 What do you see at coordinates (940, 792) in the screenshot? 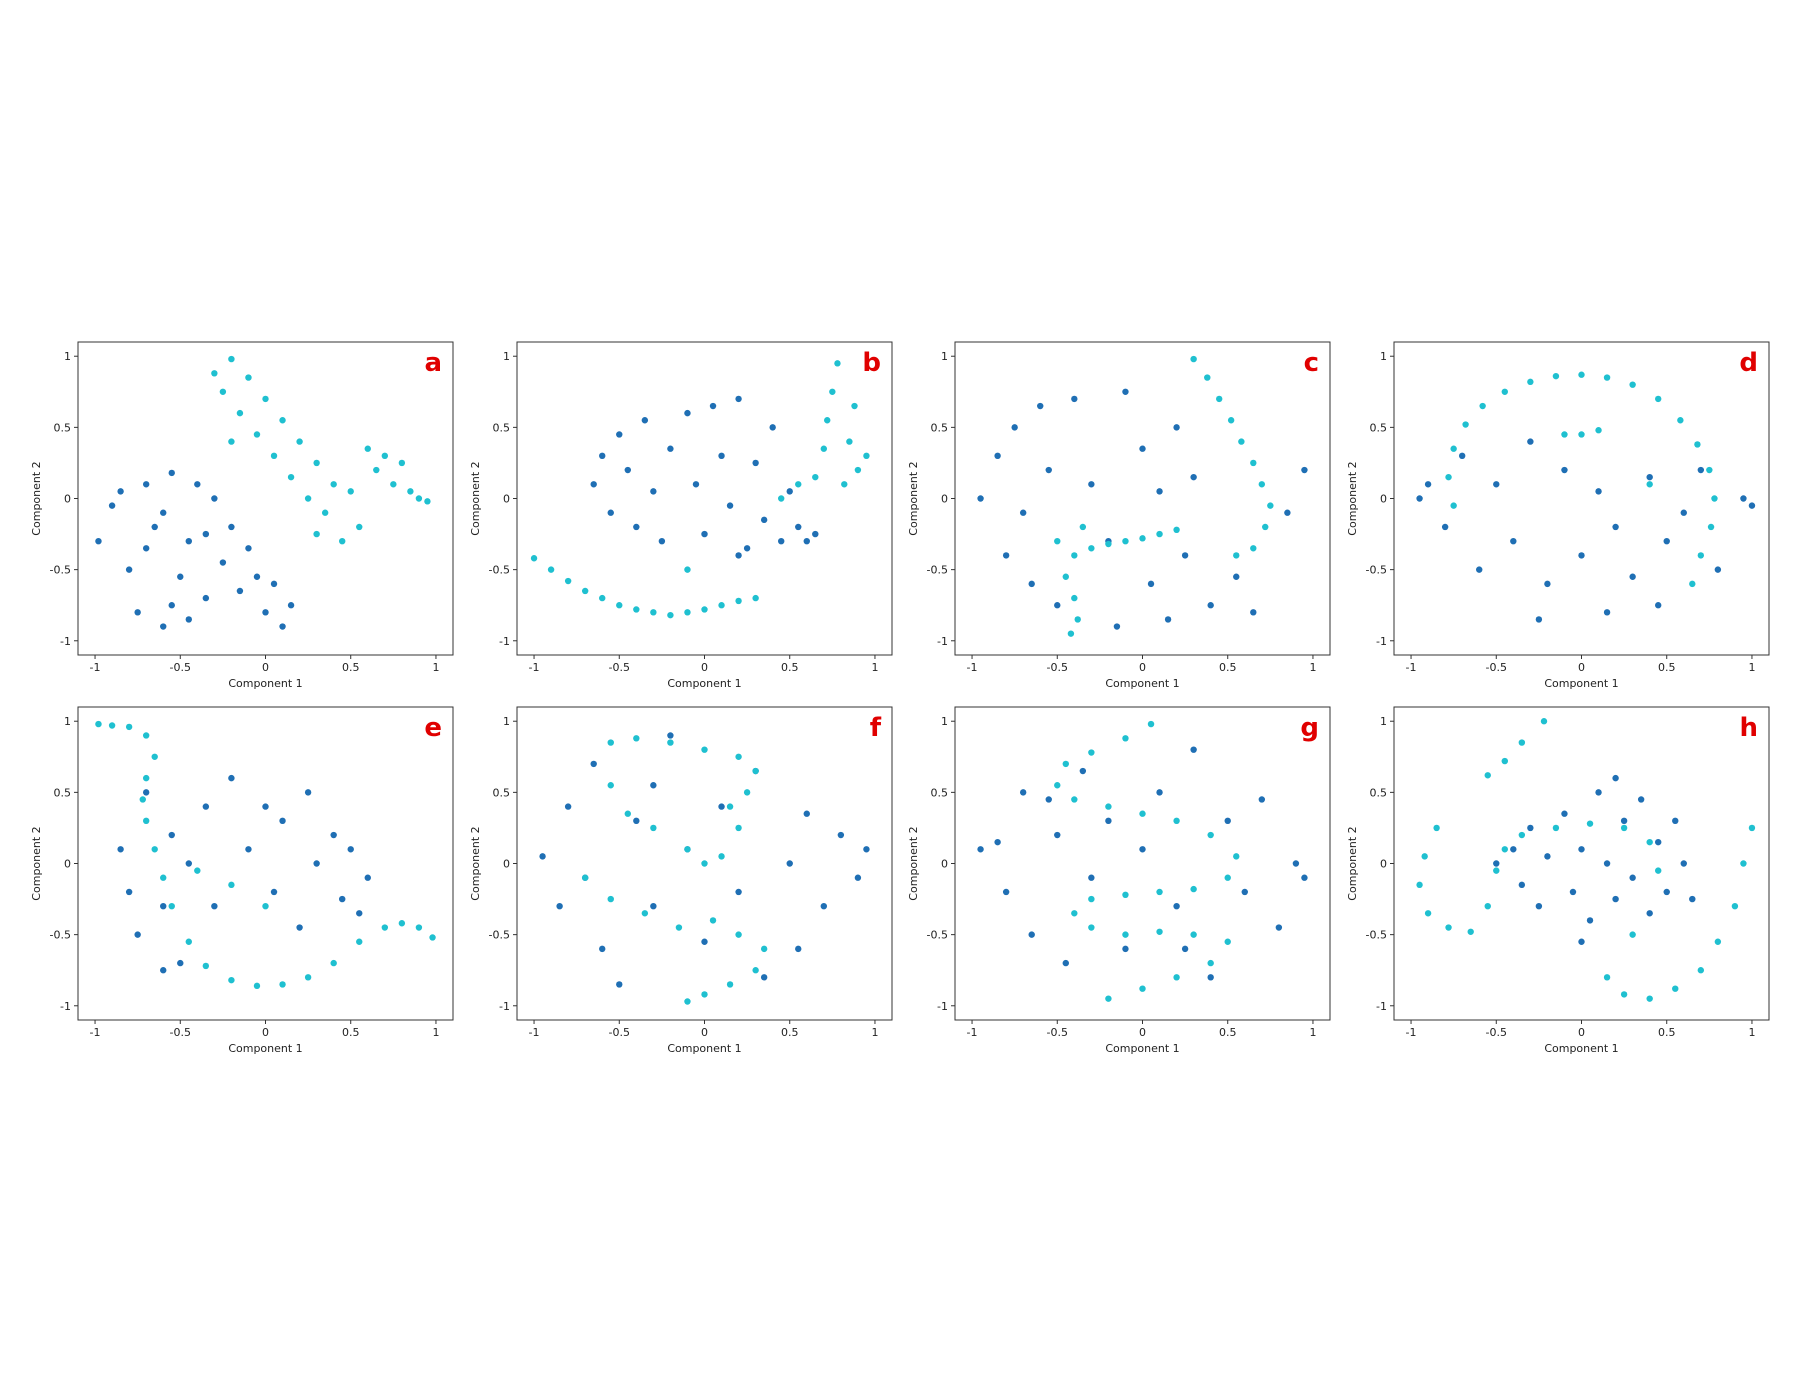
I see `y-tick-label: 0.5` at bounding box center [940, 792].